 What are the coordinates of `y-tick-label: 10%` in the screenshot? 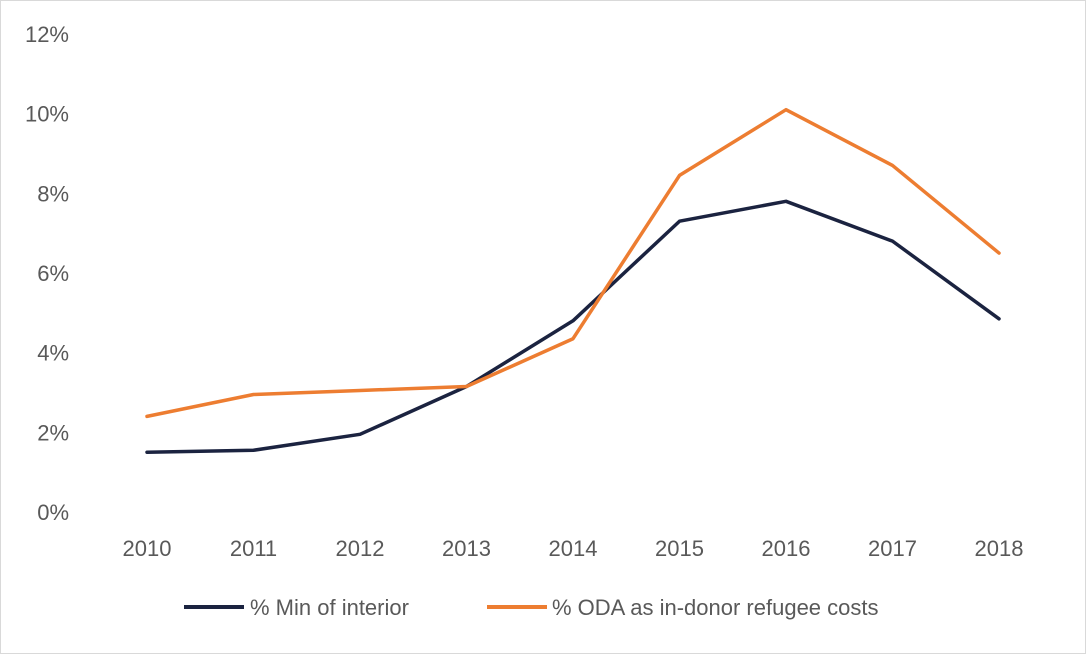 It's located at (47, 114).